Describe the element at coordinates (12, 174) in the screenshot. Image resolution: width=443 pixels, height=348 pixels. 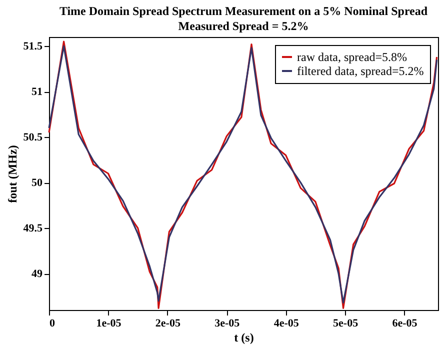
I see `y-axis-title: fout (MHz)` at that location.